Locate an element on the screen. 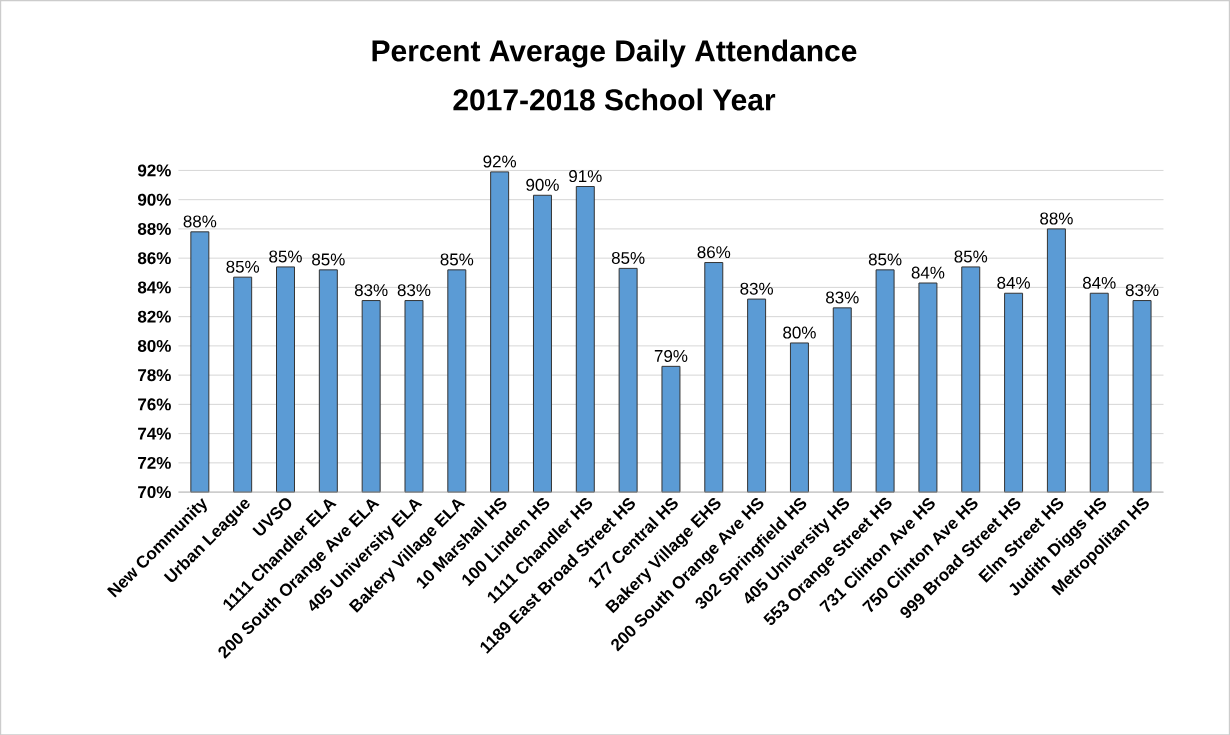  y-tick-label: 78% is located at coordinates (154, 374).